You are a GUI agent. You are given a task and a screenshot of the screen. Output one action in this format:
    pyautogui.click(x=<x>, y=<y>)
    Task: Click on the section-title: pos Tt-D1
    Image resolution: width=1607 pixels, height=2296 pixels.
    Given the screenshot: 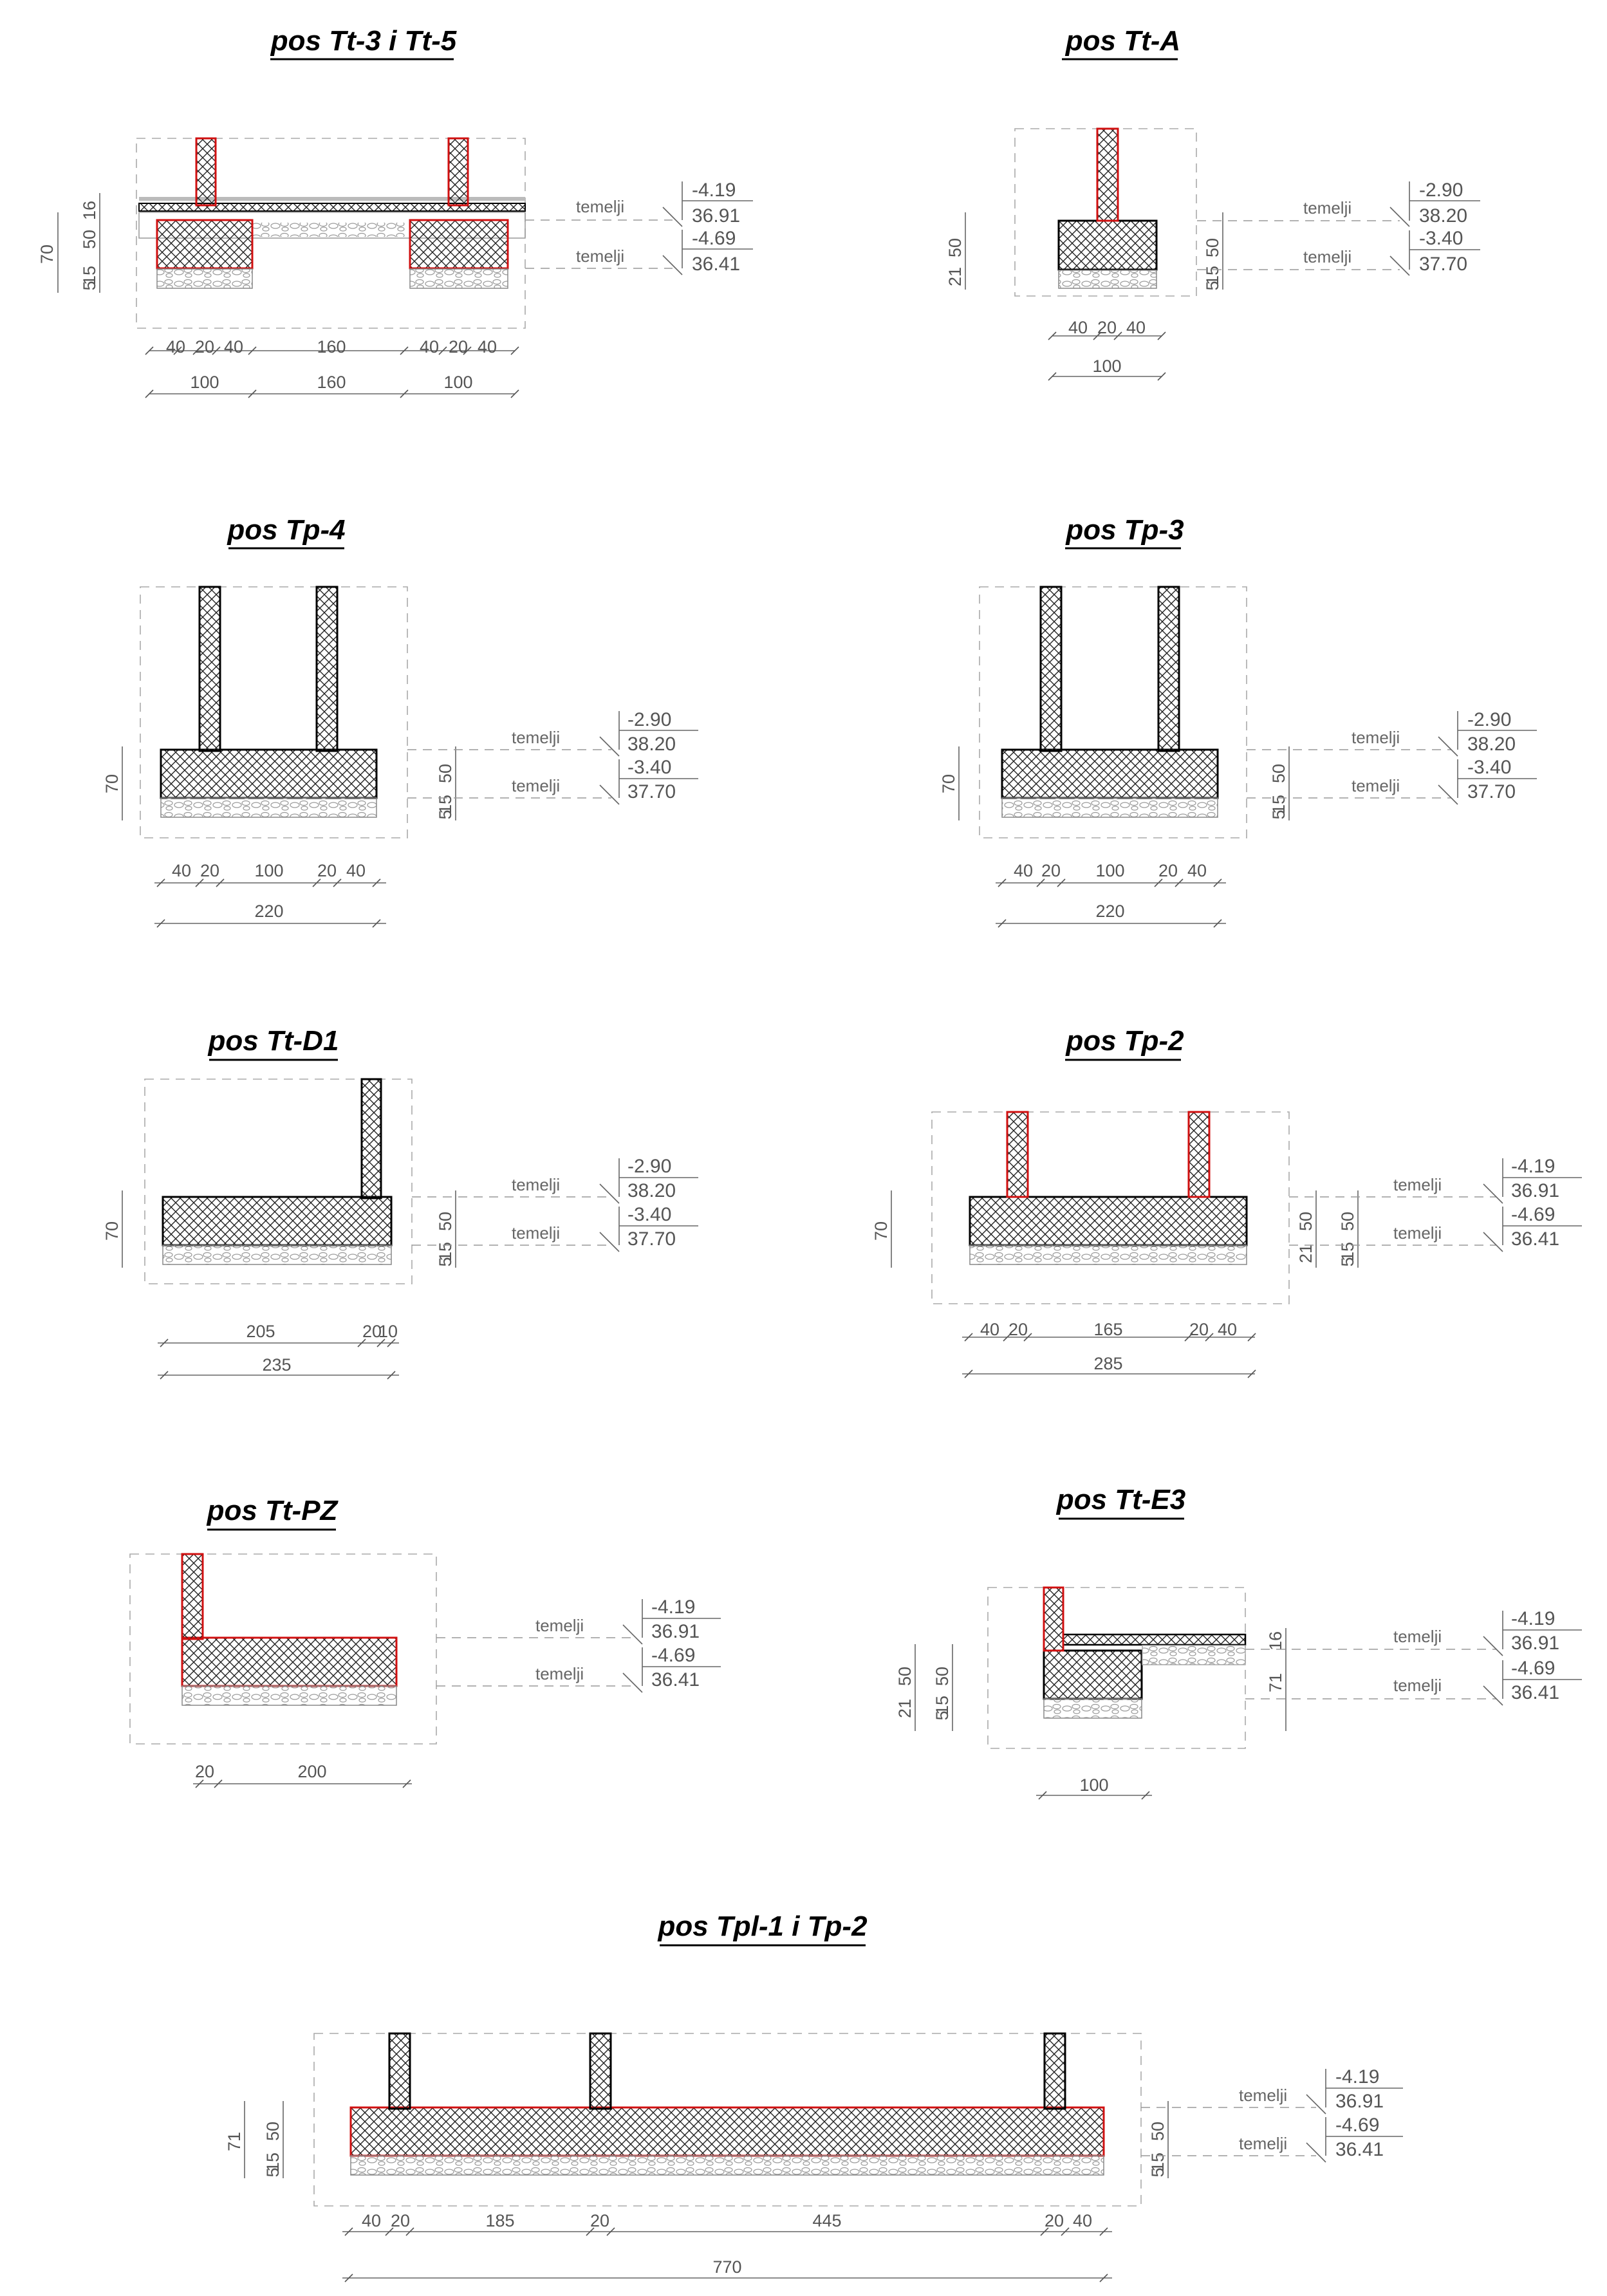 What is the action you would take?
    pyautogui.click(x=273, y=1041)
    